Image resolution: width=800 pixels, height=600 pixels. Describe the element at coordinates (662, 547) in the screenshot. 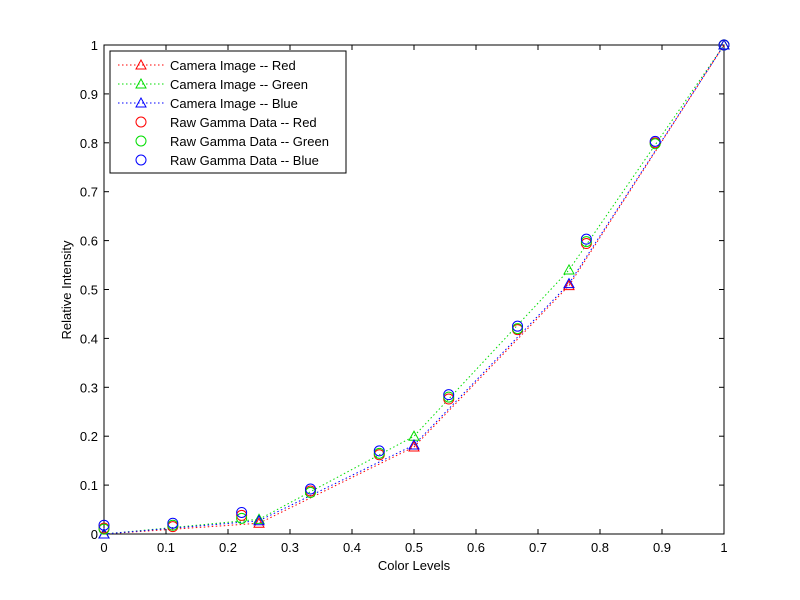

I see `x-tick-label: 0.9` at that location.